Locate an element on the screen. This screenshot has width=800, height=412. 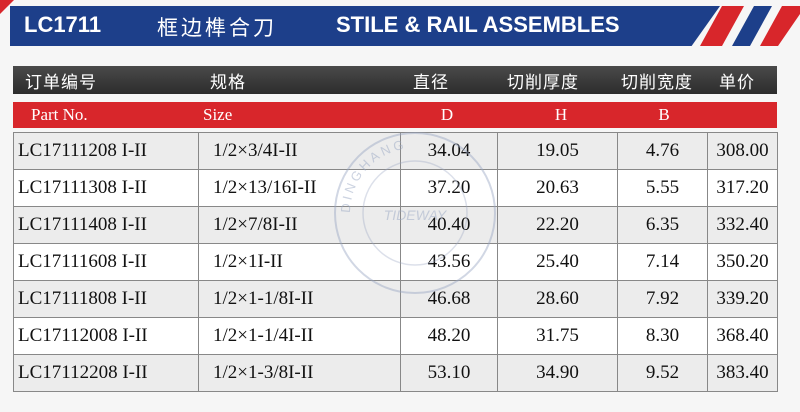
cell-d: 53.10 is located at coordinates (449, 373).